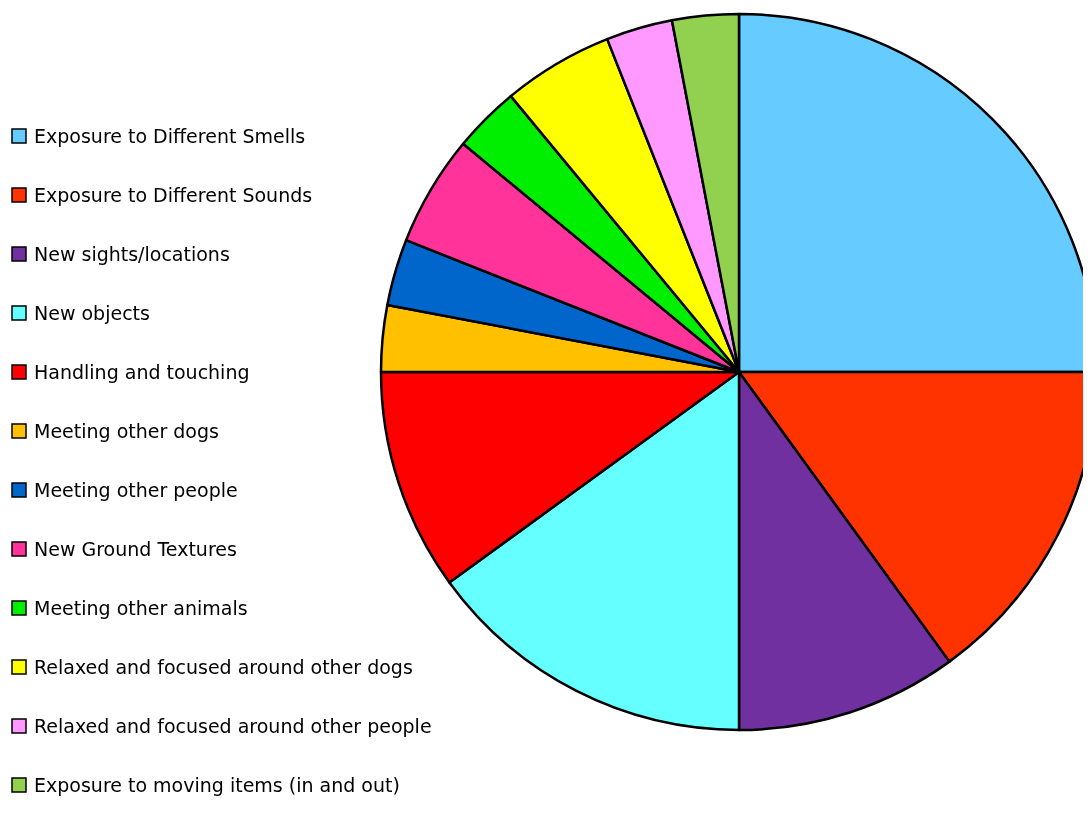  What do you see at coordinates (142, 372) in the screenshot?
I see `legend-label: Handling and touching` at bounding box center [142, 372].